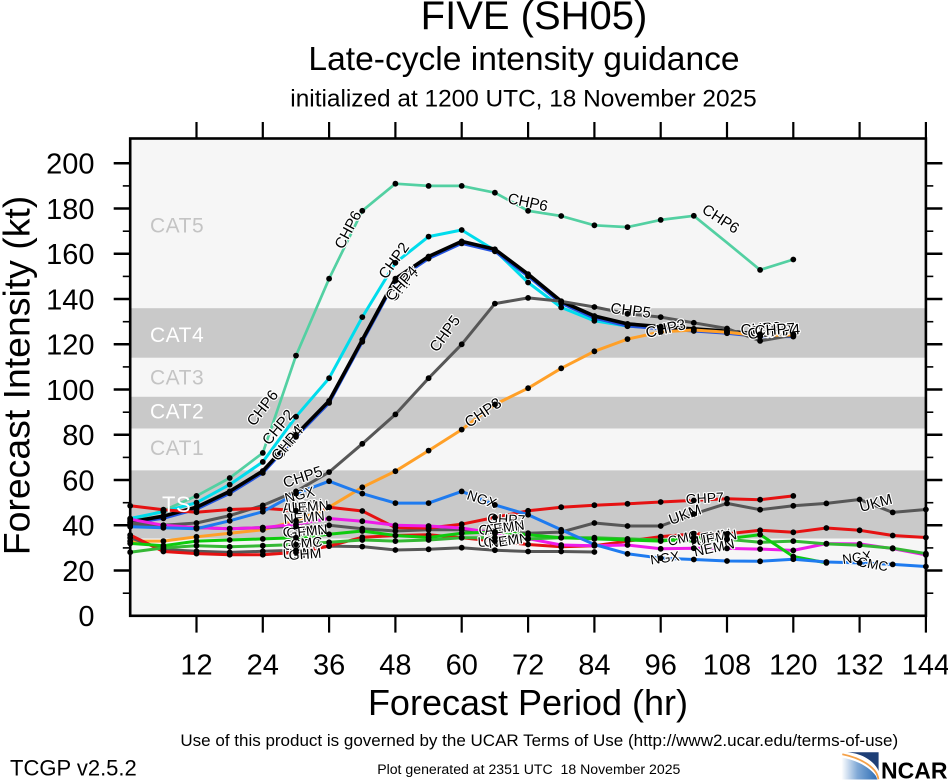 The width and height of the screenshot is (948, 780). I want to click on svg-text: 84, so click(594, 666).